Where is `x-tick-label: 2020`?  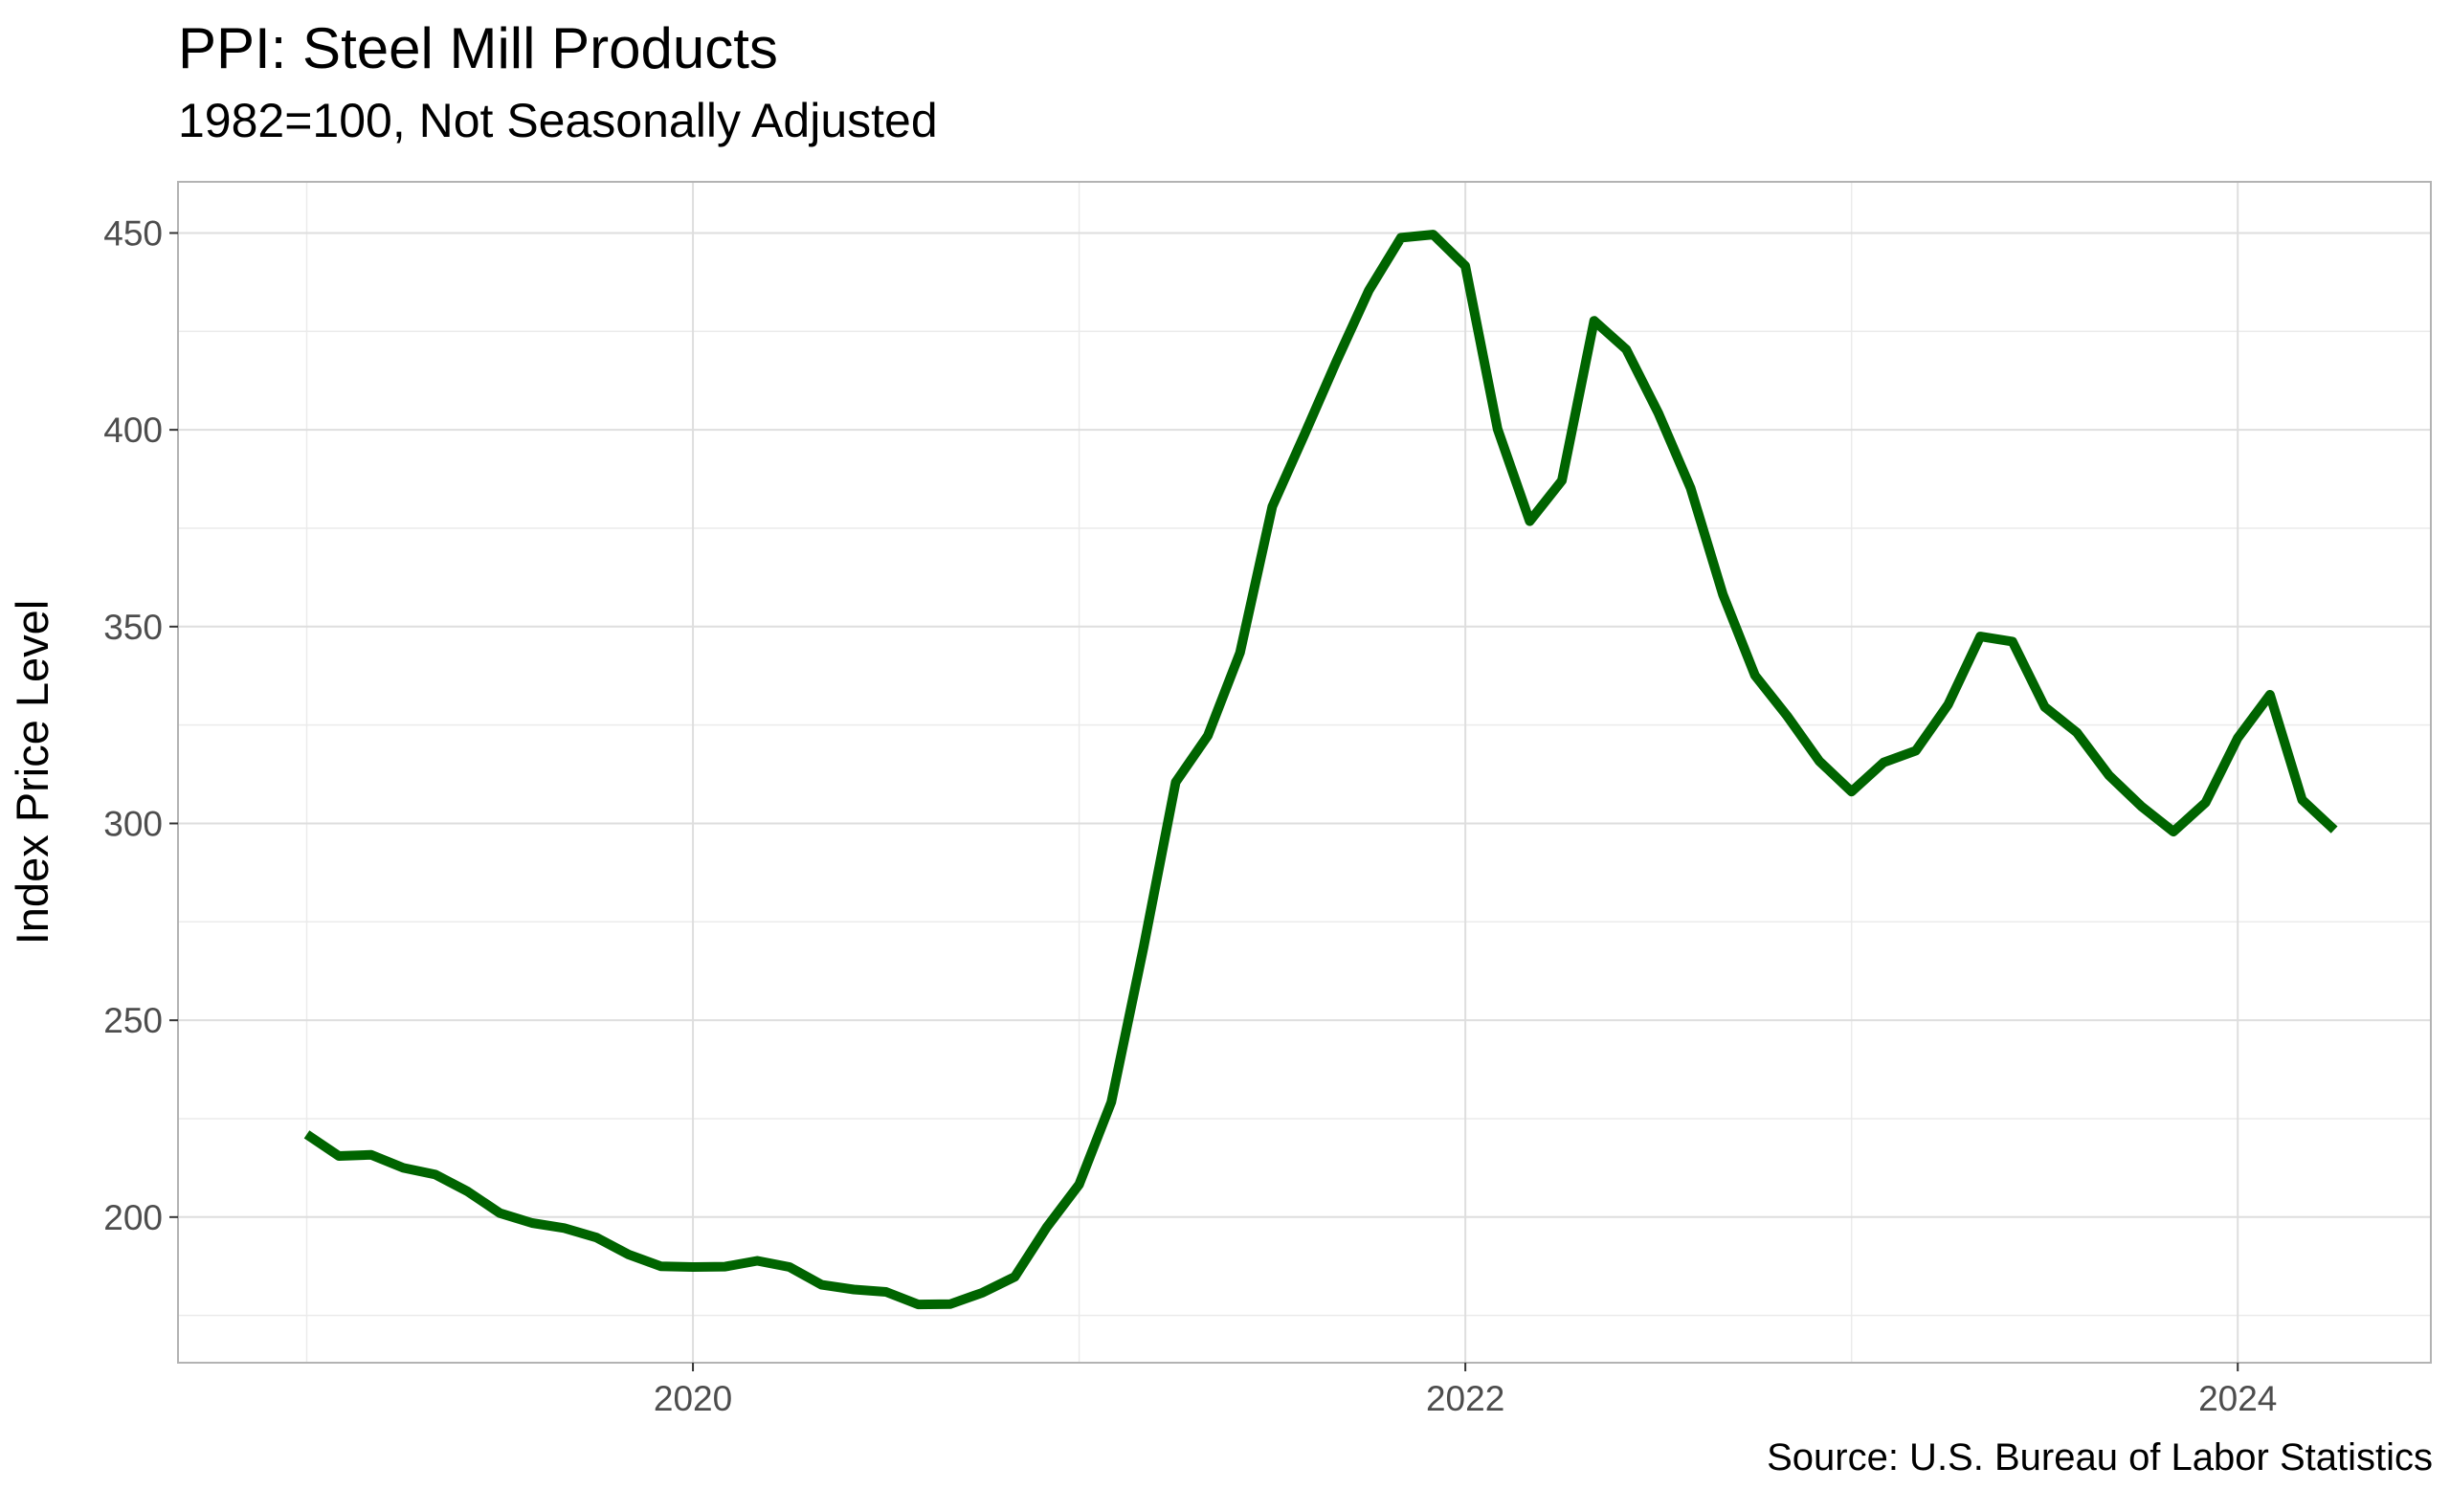 x-tick-label: 2020 is located at coordinates (693, 1398).